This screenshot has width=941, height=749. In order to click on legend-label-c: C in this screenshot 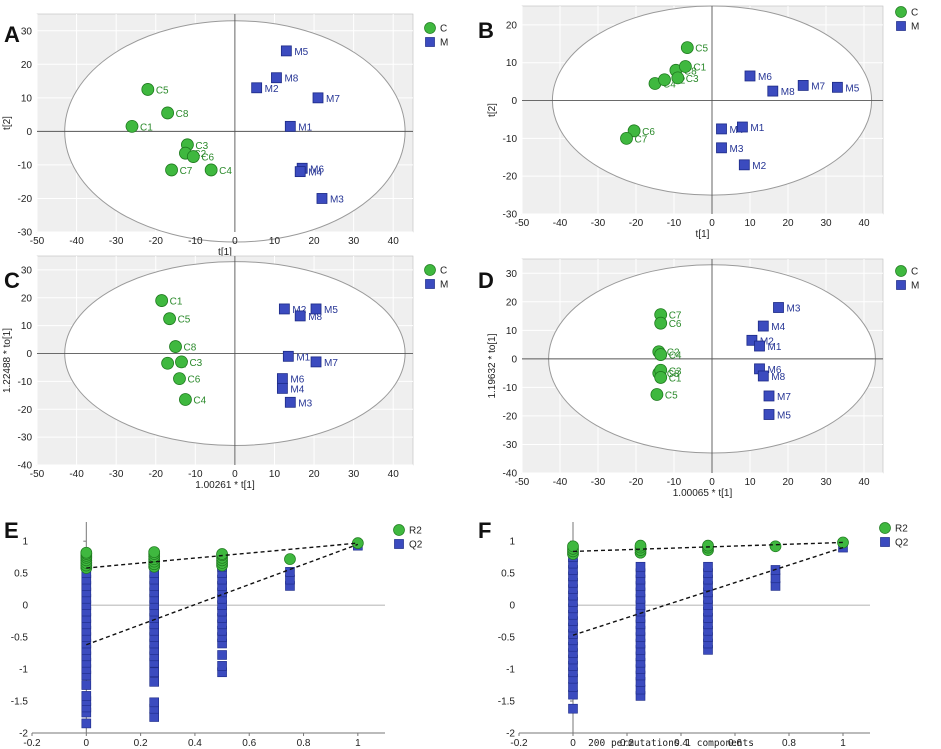, I will do `click(914, 272)`.